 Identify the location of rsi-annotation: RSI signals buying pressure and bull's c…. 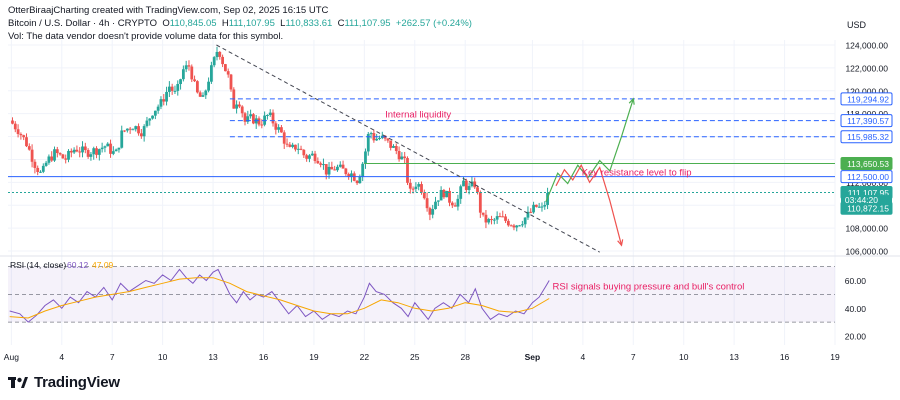
(648, 287).